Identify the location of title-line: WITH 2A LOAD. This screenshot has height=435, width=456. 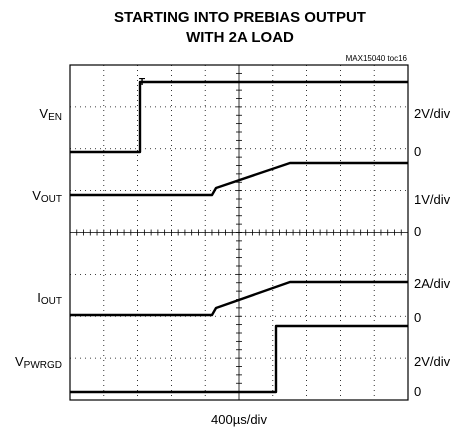
(240, 37).